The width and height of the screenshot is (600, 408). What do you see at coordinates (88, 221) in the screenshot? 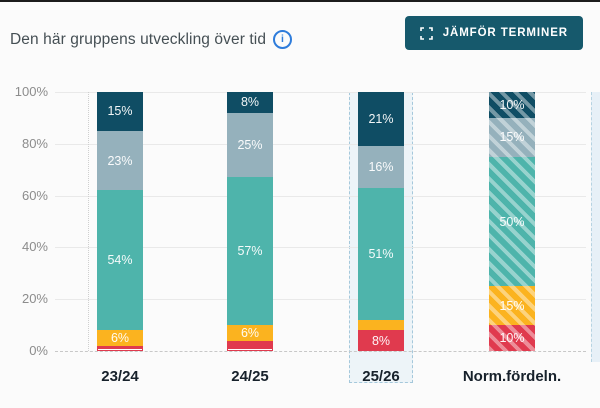
I see `y-axis-line` at bounding box center [88, 221].